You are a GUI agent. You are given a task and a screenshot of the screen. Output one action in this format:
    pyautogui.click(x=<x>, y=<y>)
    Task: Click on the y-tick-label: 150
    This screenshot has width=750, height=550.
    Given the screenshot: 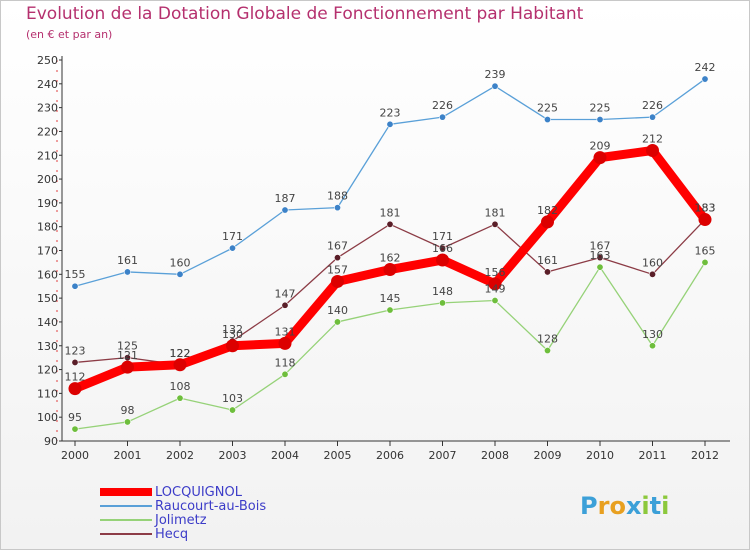 What is the action you would take?
    pyautogui.click(x=47, y=298)
    